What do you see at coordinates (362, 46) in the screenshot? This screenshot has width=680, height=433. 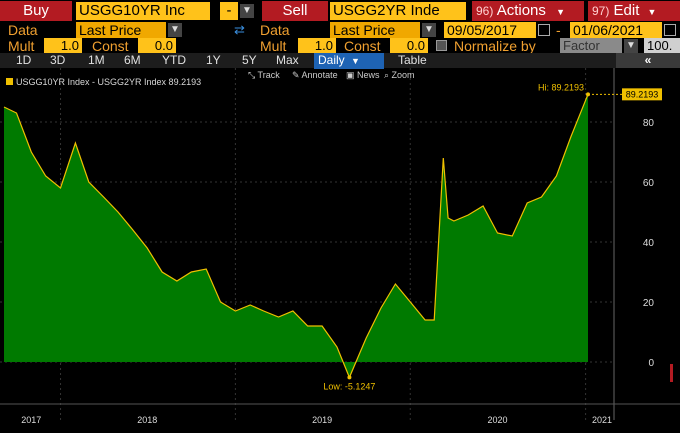 I see `const-label-right: Const` at bounding box center [362, 46].